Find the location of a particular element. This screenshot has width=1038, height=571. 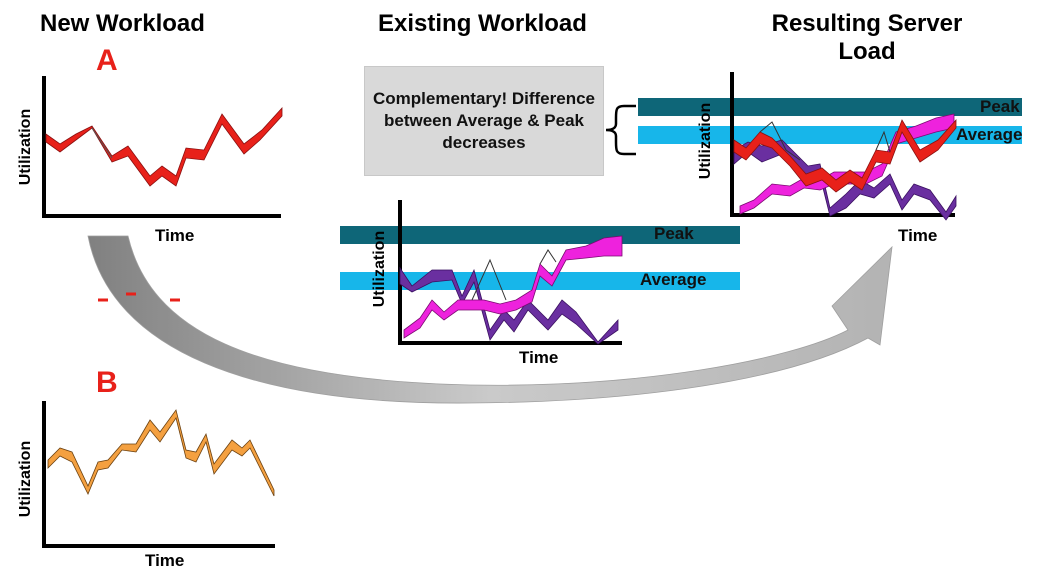

existing-peak-band is located at coordinates (540, 235).